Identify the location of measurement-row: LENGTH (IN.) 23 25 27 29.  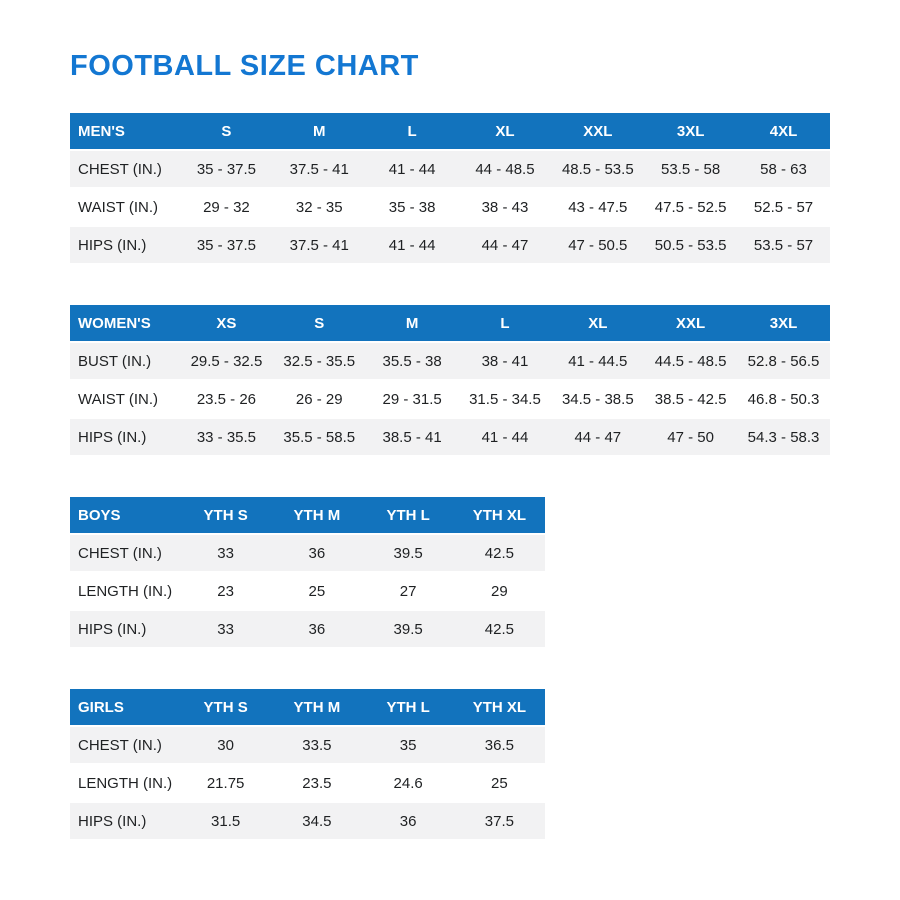
(307, 591).